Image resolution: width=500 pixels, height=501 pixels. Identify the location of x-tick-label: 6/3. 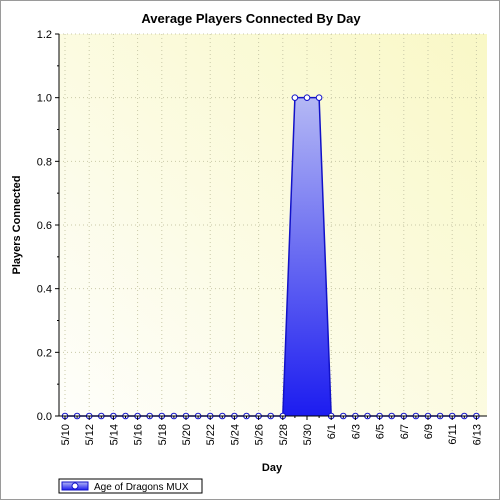
(356, 431).